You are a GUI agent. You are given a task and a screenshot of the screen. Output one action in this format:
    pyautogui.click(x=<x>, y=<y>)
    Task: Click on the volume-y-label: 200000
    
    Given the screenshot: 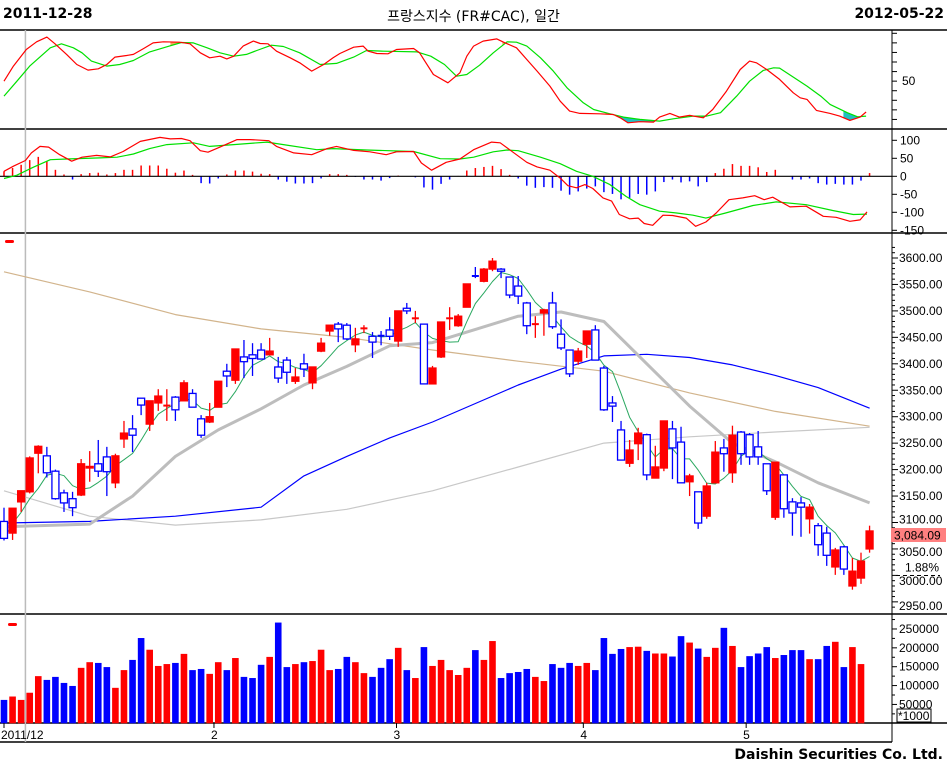 What is the action you would take?
    pyautogui.click(x=919, y=648)
    